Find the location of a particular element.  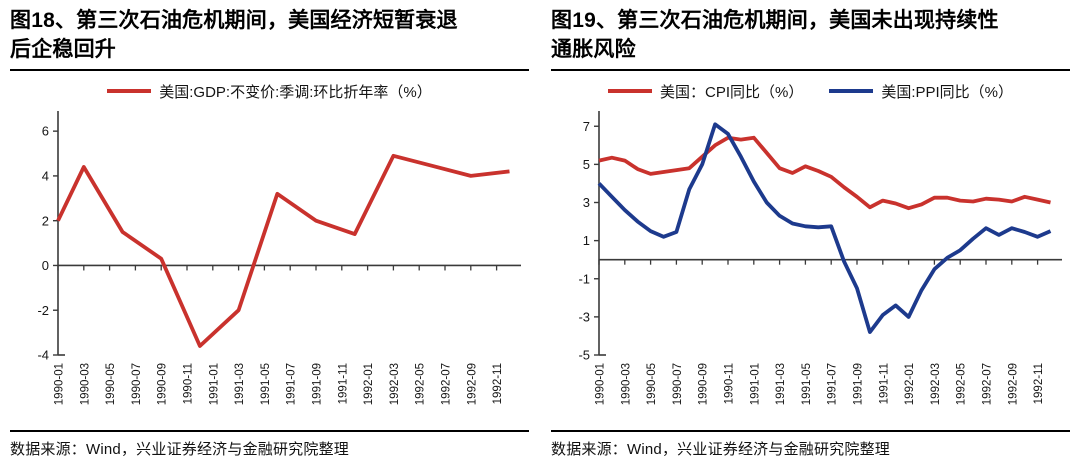

legend-item-gdp: 美国:GDP:不变价:季调:环比折年率（%） is located at coordinates (269, 91).